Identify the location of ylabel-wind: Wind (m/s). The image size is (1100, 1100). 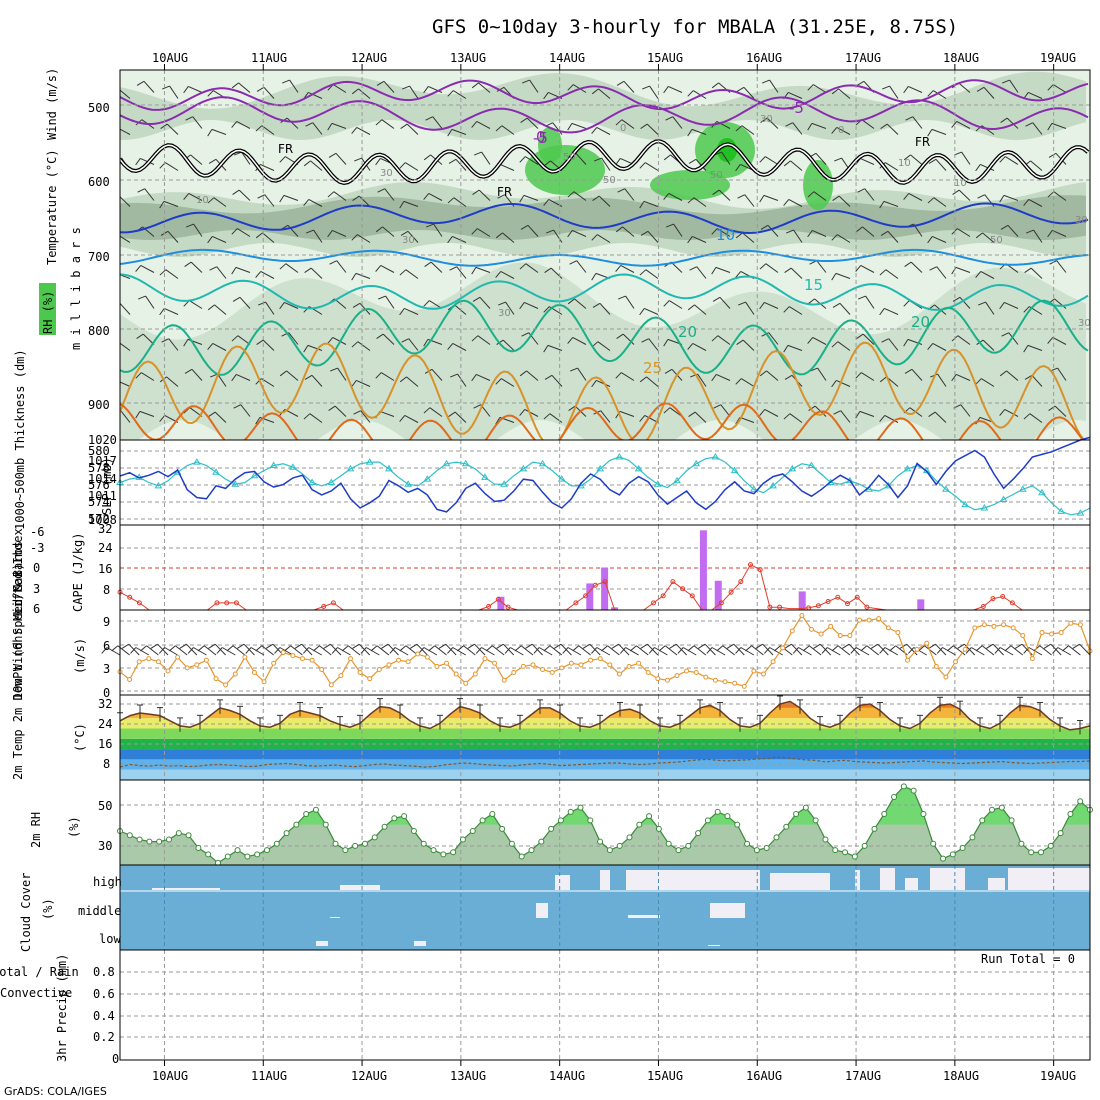
(52, 104).